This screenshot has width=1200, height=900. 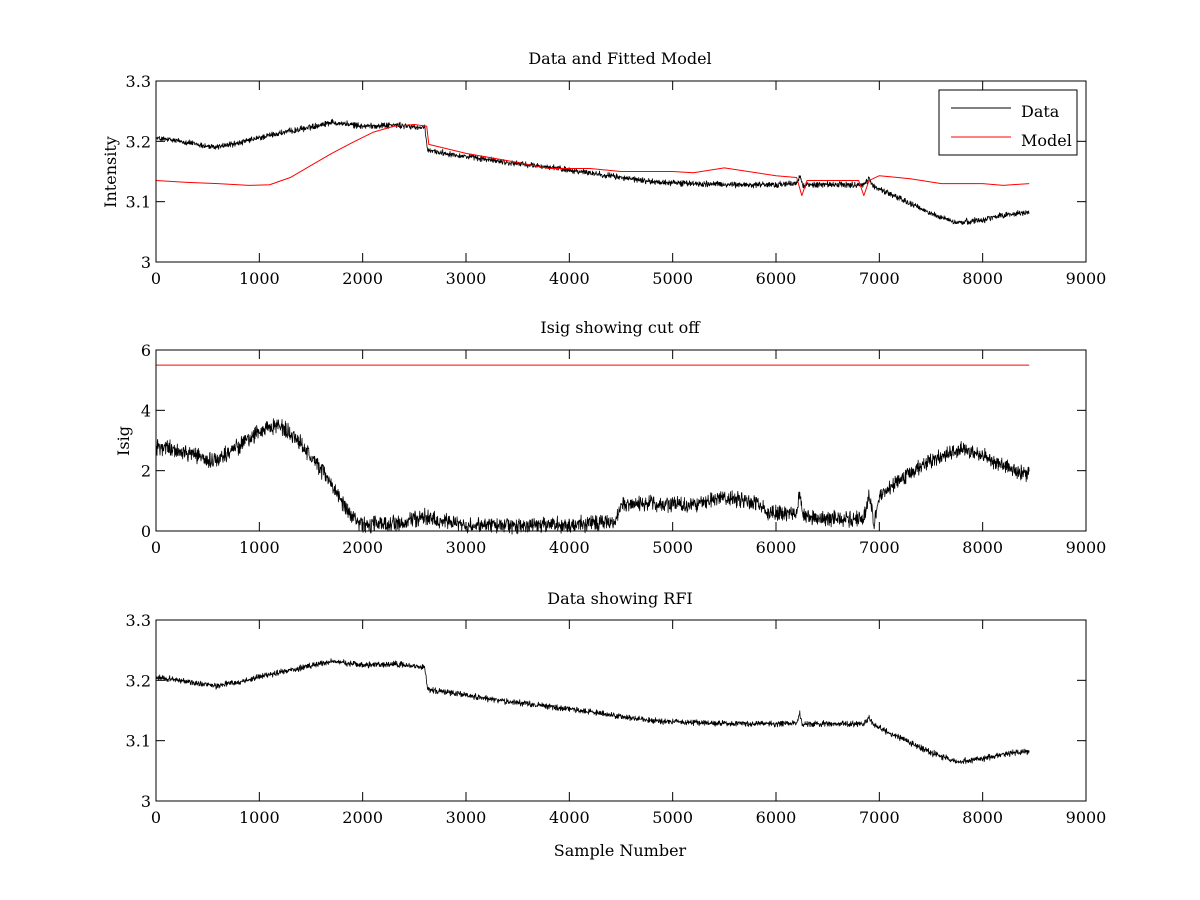 I want to click on subplot-title: Data showing RFI, so click(x=619, y=598).